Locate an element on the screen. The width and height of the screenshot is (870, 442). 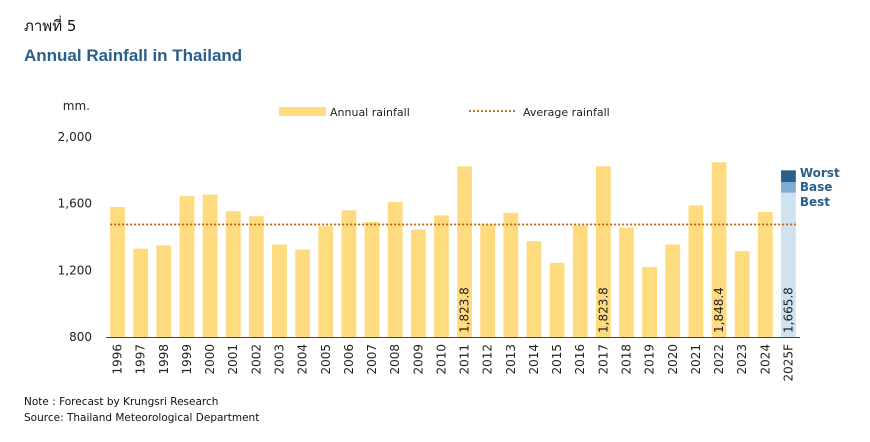
bar-1998 is located at coordinates (164, 291).